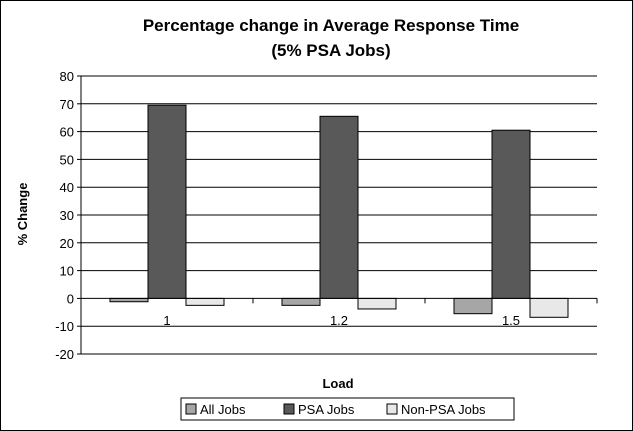 The image size is (633, 431). What do you see at coordinates (326, 409) in the screenshot?
I see `legend-label: PSA Jobs` at bounding box center [326, 409].